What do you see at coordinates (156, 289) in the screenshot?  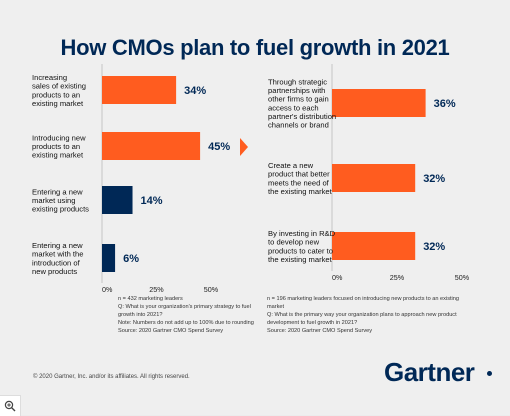 I see `left-tick-label: 25%` at bounding box center [156, 289].